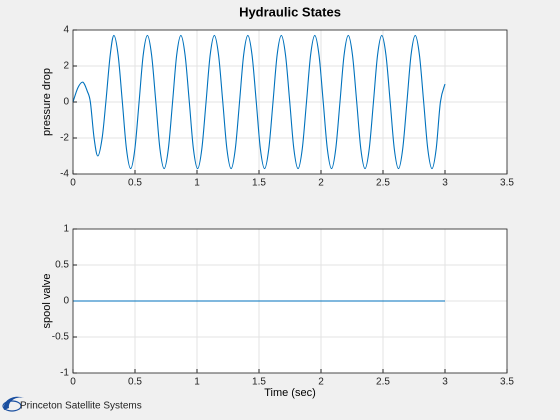 This screenshot has height=420, width=560. Describe the element at coordinates (47, 102) in the screenshot. I see `y-axis-label: pressure drop` at that location.